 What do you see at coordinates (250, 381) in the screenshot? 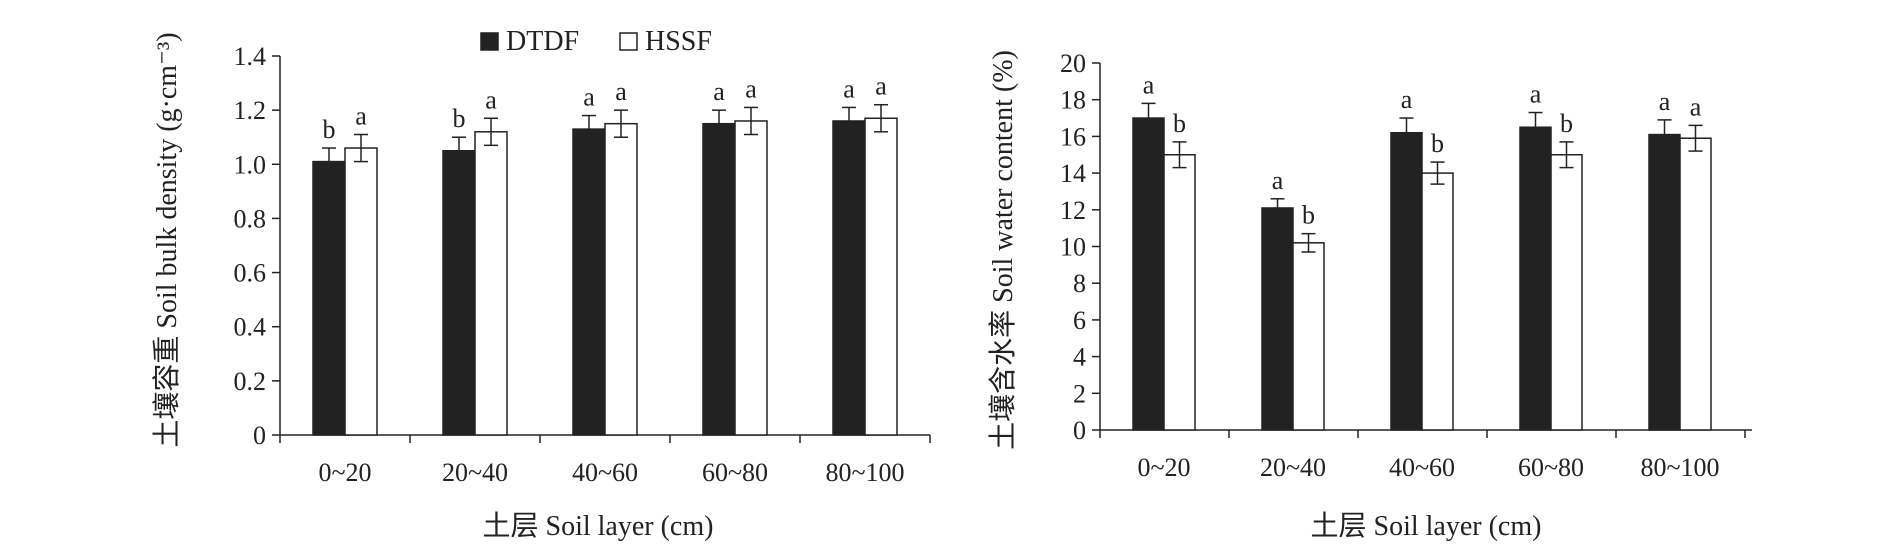
I see `left-y-tick-label: 0.2` at bounding box center [250, 381].